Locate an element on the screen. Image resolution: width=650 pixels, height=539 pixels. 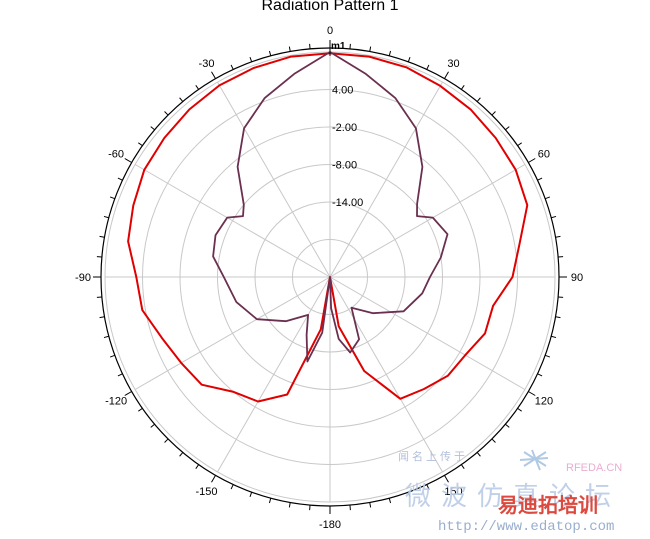
watermark-cn-large: 微波仿真论坛 is located at coordinates (513, 497).